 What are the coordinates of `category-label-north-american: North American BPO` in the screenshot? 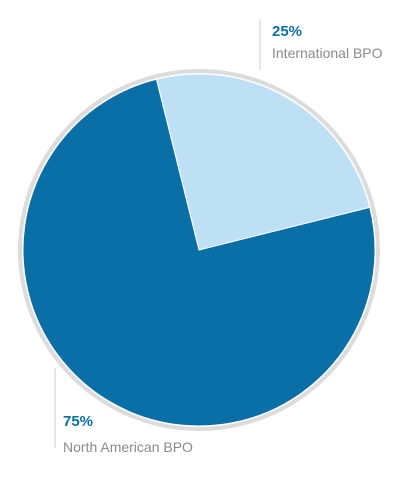 It's located at (128, 447).